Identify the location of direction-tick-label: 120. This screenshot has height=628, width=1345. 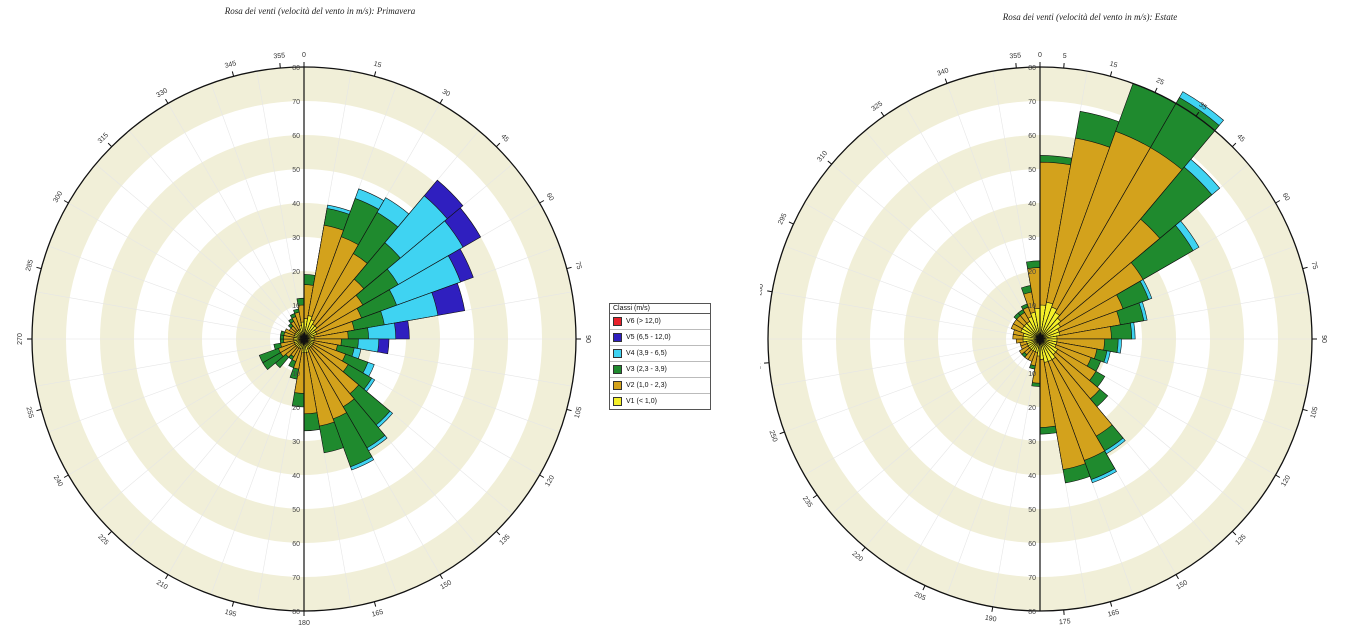
(550, 481).